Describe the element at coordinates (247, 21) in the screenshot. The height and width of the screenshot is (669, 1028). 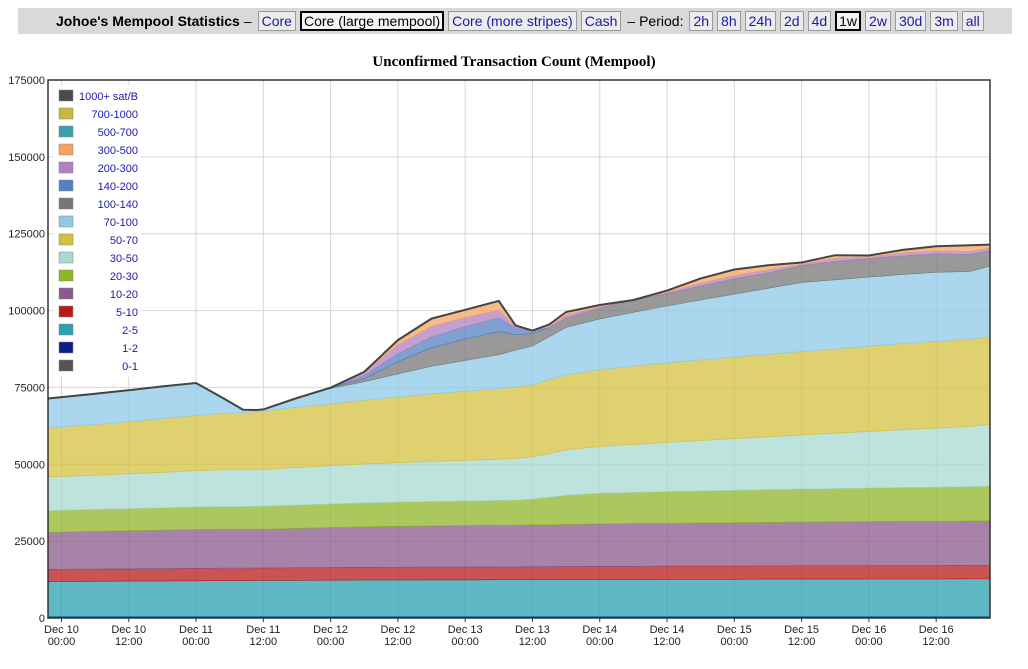
I see `title-dash: –` at that location.